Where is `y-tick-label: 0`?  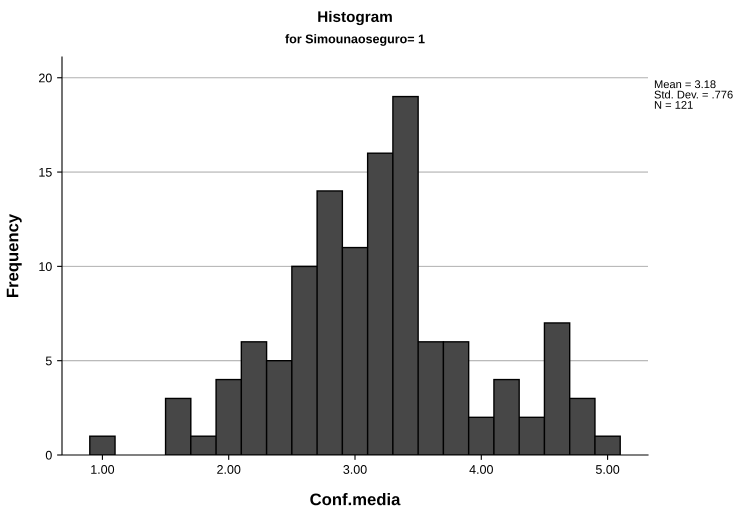
y-tick-label: 0 is located at coordinates (49, 455).